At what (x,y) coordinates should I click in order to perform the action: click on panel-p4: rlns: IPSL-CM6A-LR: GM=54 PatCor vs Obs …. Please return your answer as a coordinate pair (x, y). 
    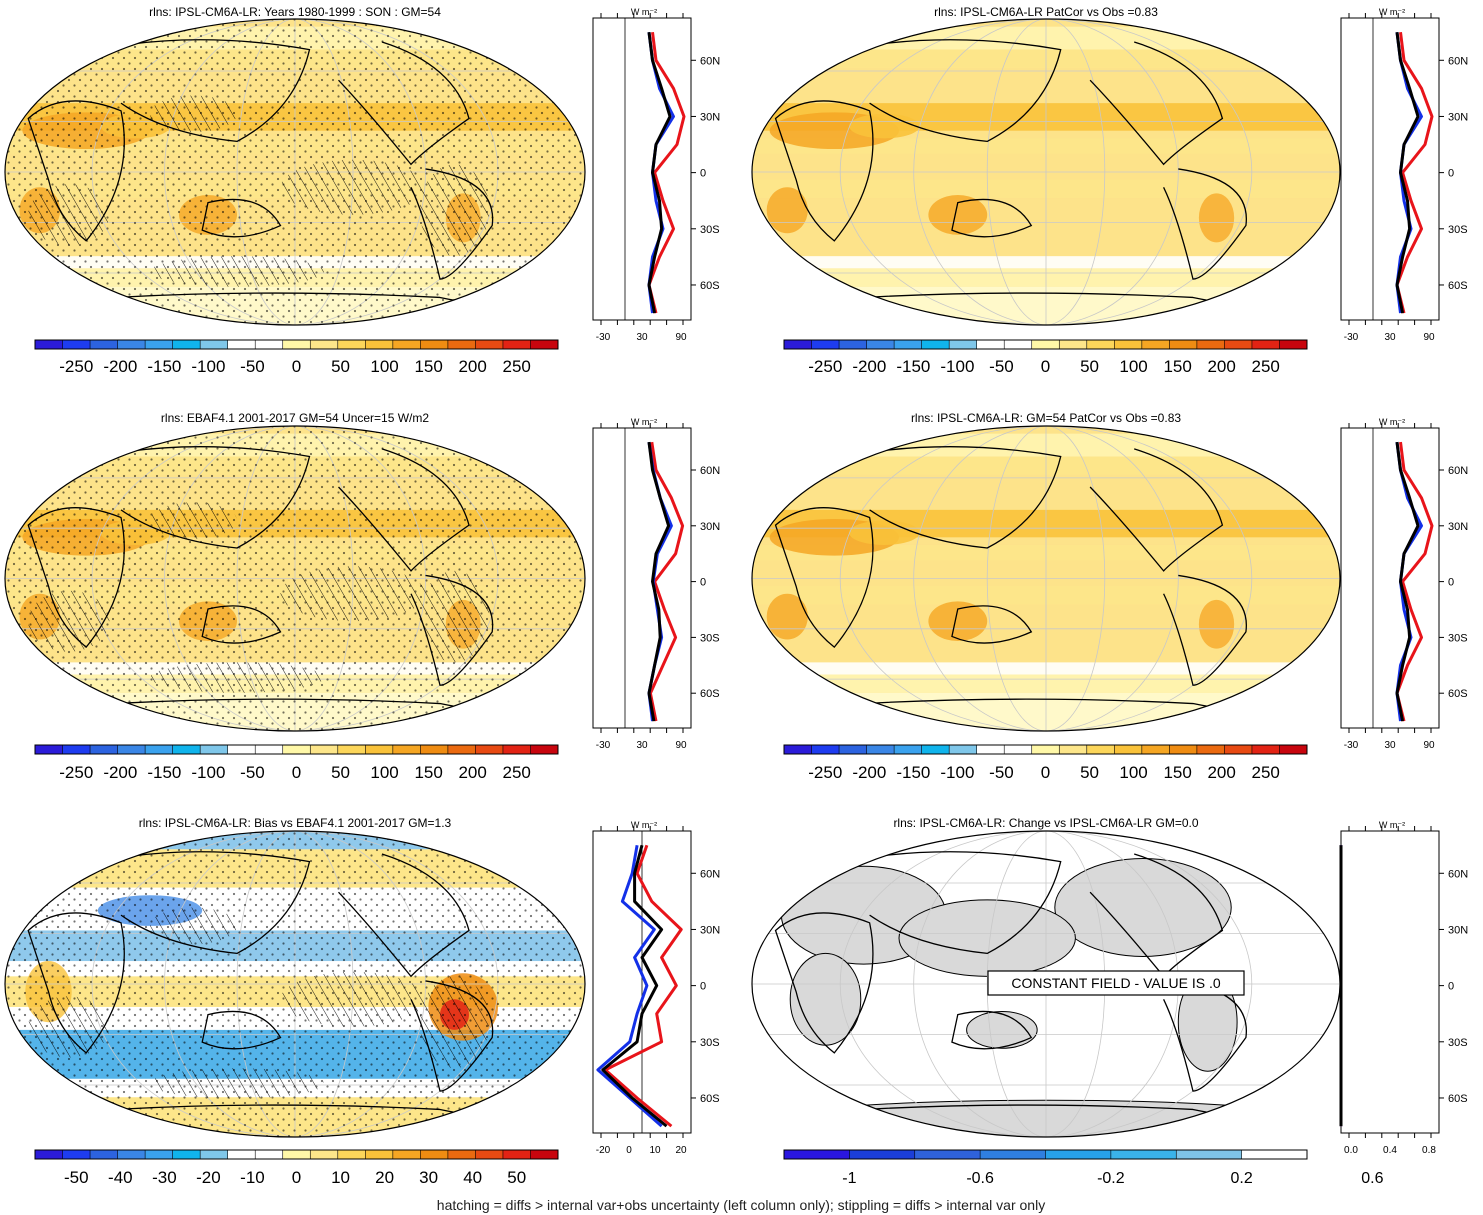
    Looking at the image, I should click on (1109, 596).